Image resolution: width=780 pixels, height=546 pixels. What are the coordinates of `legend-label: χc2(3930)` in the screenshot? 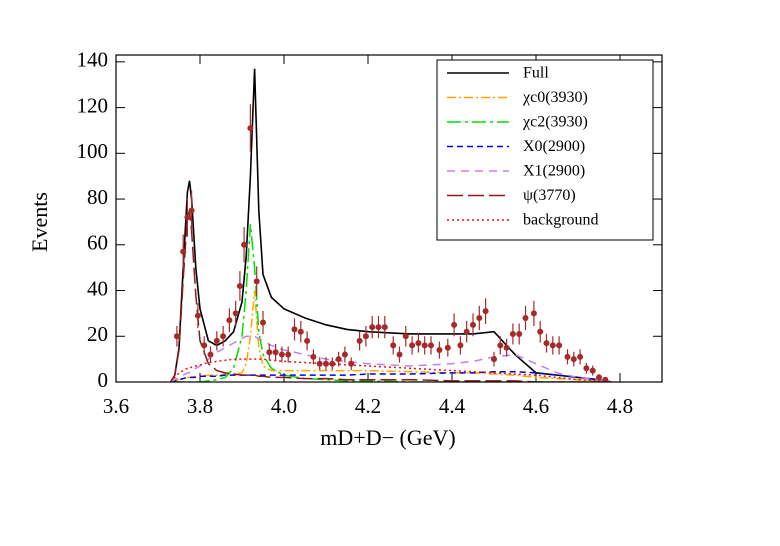 It's located at (555, 122).